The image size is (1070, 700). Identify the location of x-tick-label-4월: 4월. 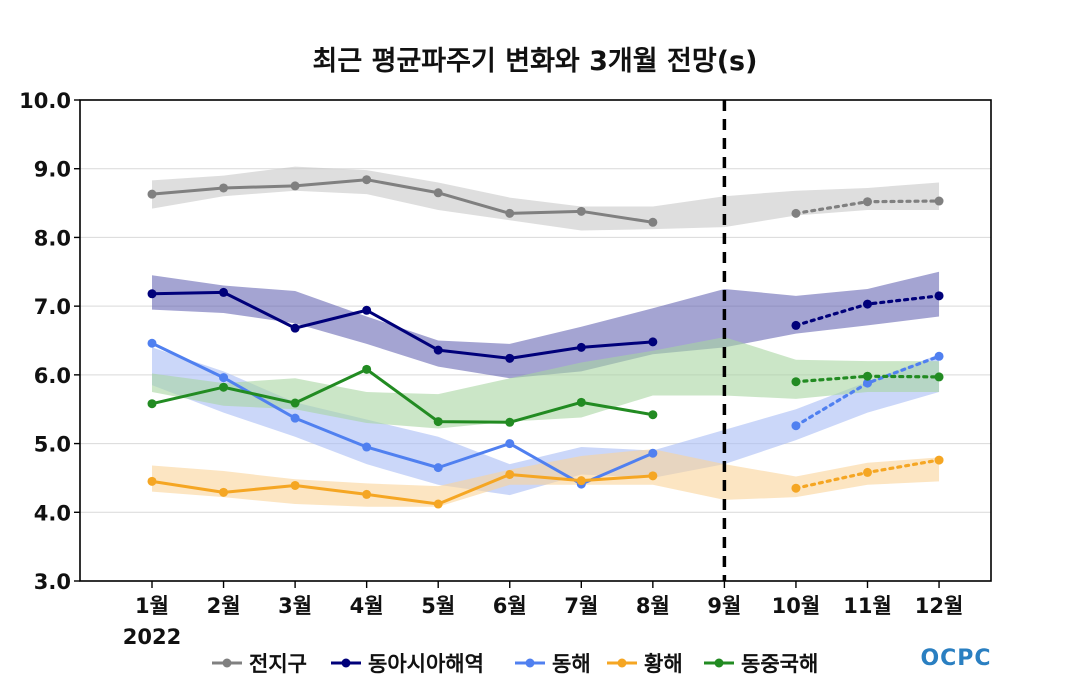
(367, 606).